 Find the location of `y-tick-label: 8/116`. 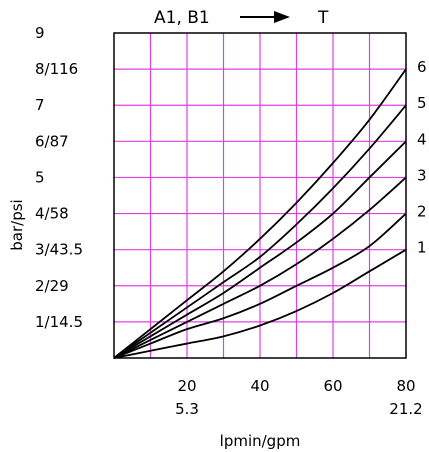

y-tick-label: 8/116 is located at coordinates (56, 69).